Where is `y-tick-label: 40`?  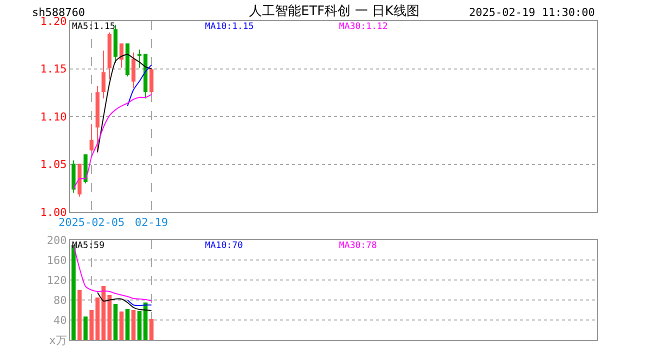
y-tick-label: 40 is located at coordinates (60, 320).